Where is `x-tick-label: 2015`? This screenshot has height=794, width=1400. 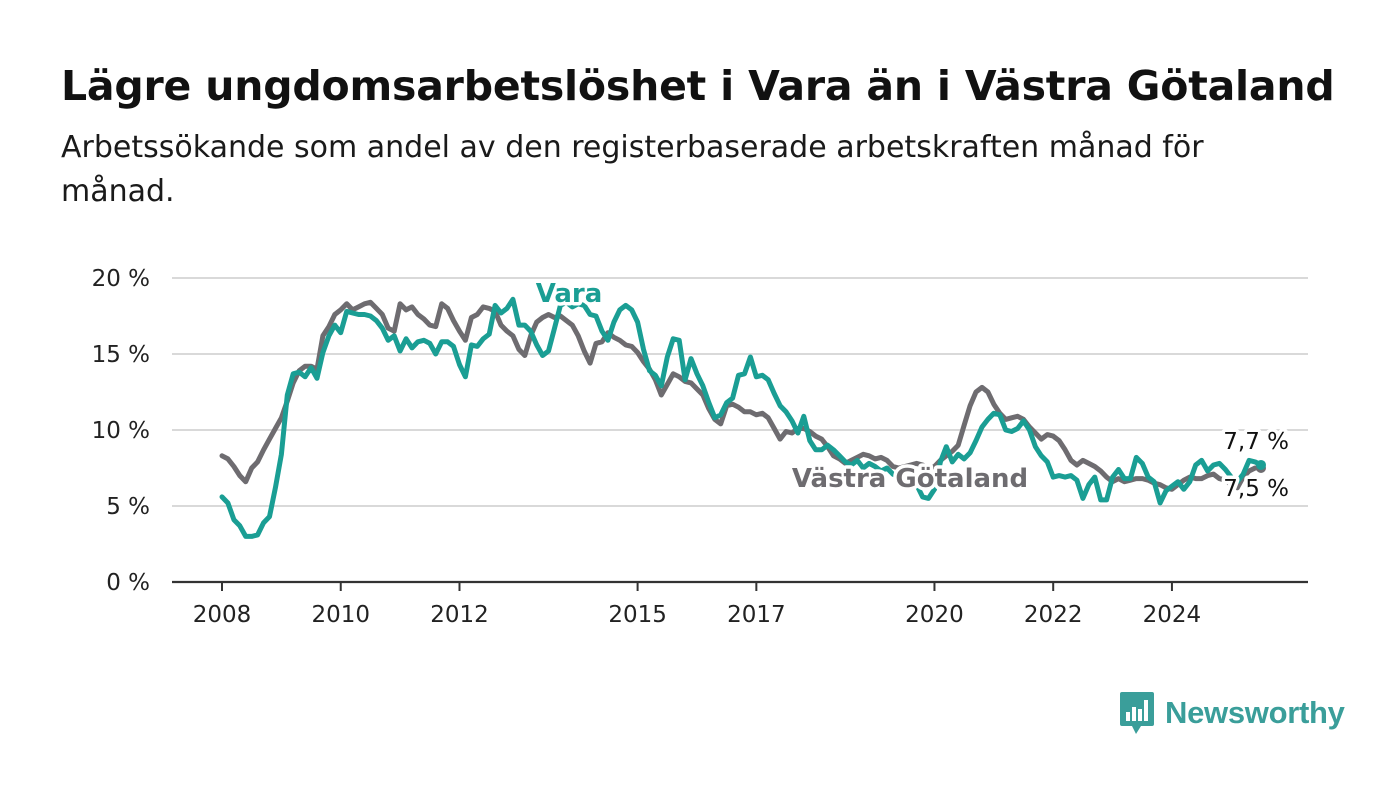 x-tick-label: 2015 is located at coordinates (637, 615).